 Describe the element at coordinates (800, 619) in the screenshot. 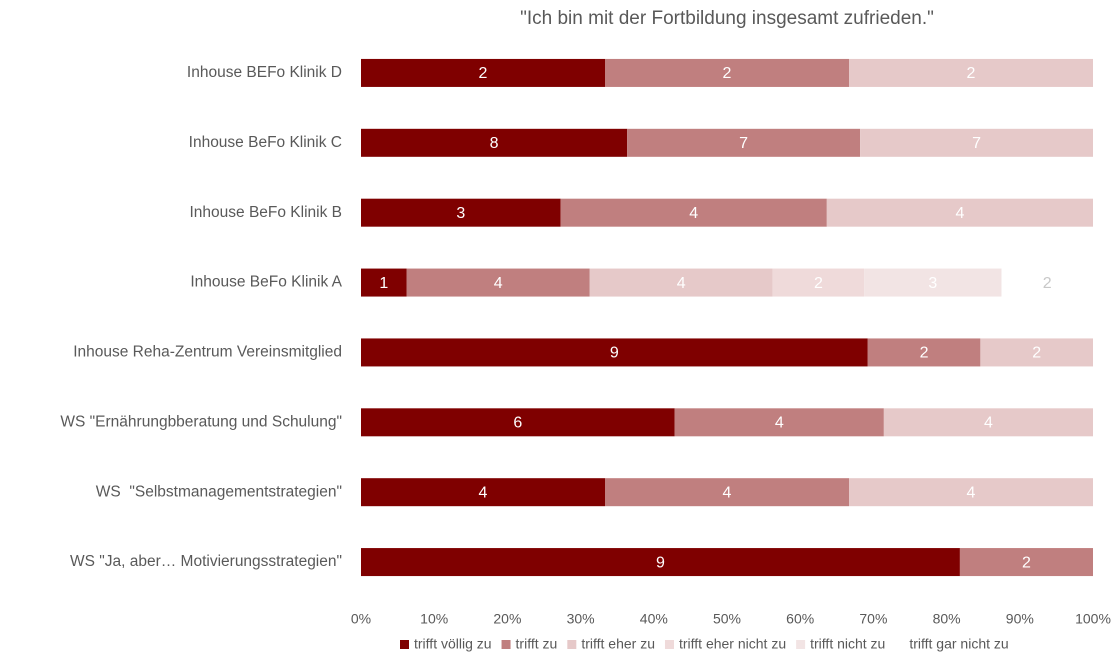

I see `x-tick-label: 60%` at that location.